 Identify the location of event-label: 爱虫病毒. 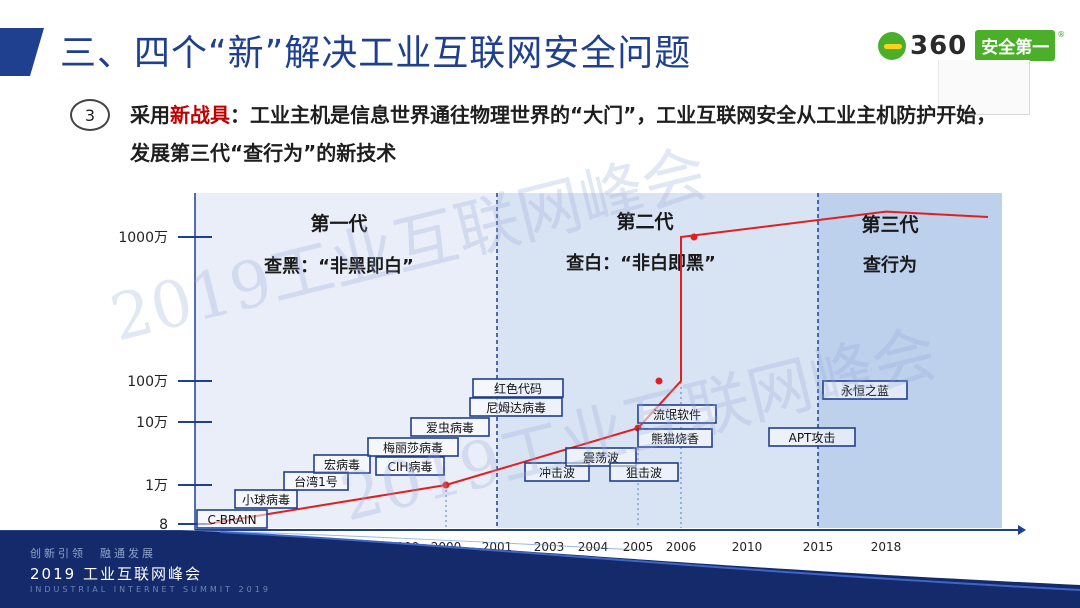
(450, 427).